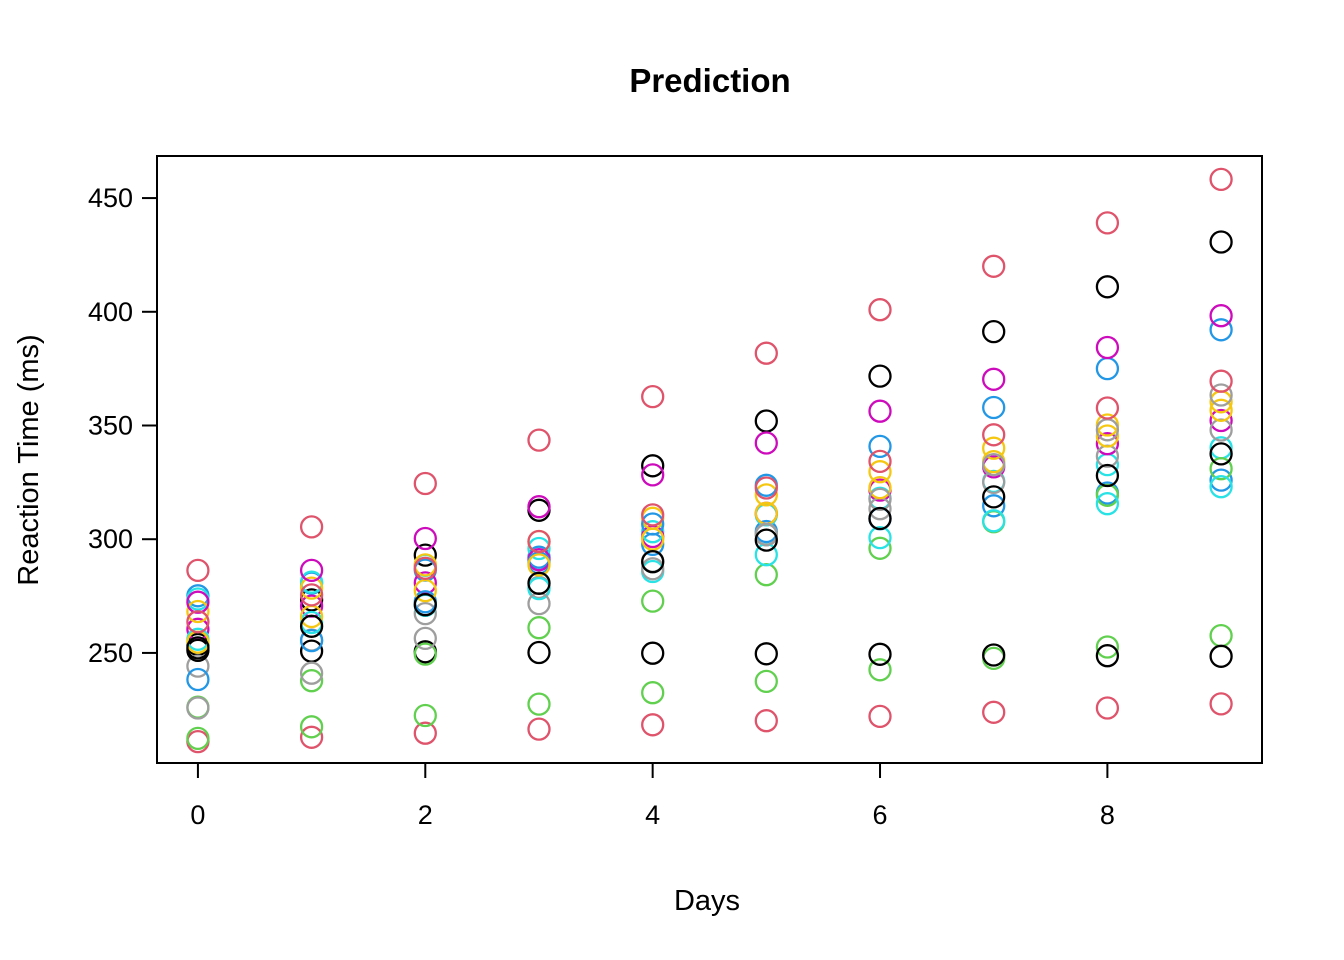 The image size is (1344, 960). What do you see at coordinates (652, 796) in the screenshot?
I see `x-axis-ticks: 0 2 4 6 8` at bounding box center [652, 796].